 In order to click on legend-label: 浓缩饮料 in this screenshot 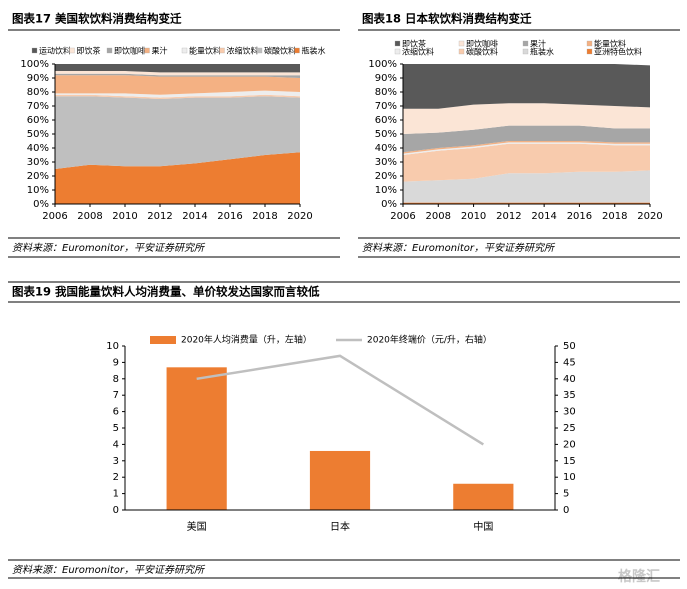, I will do `click(243, 51)`.